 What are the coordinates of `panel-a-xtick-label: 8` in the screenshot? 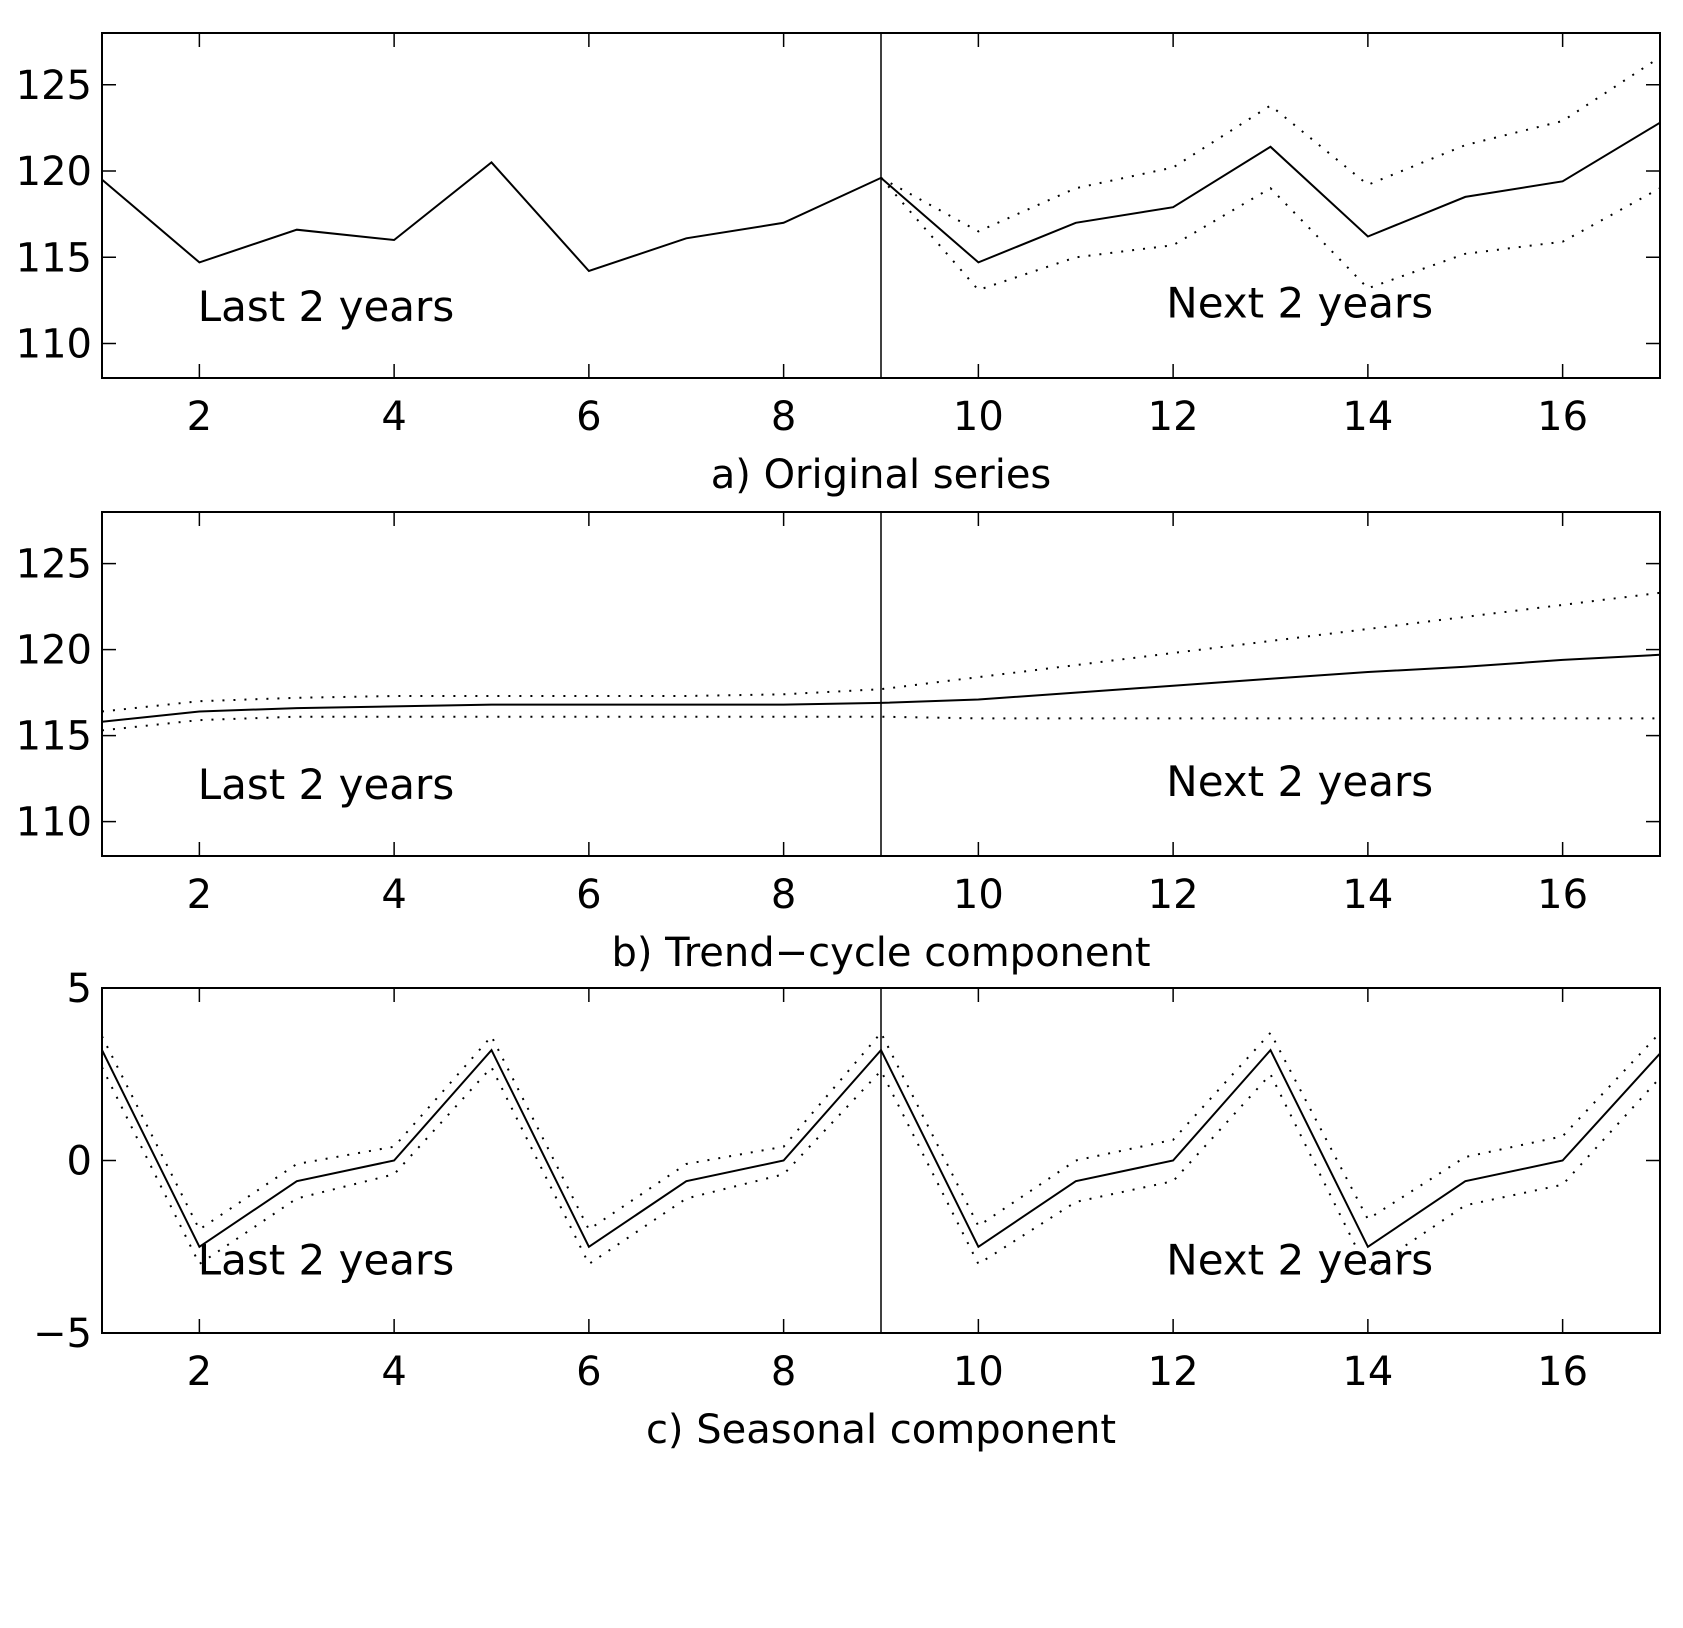 It's located at (783, 417).